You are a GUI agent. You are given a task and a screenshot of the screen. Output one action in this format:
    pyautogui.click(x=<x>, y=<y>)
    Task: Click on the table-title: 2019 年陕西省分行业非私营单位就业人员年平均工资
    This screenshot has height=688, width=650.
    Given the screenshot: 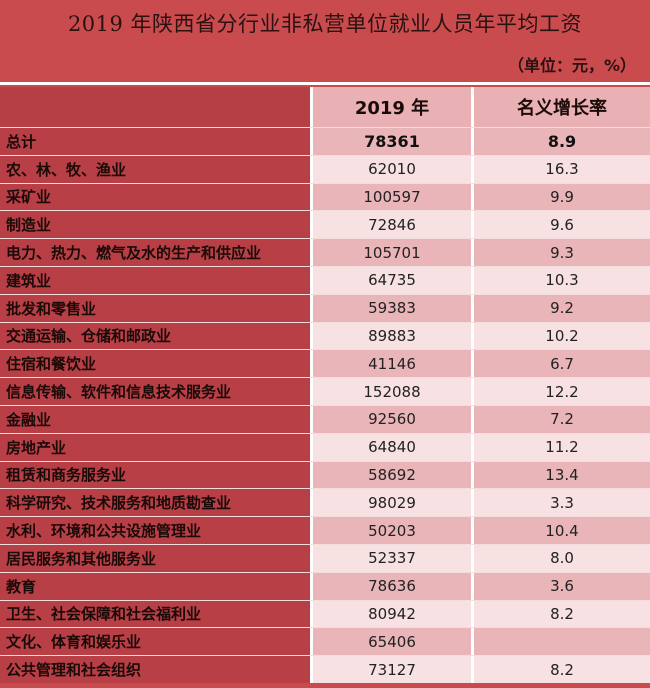 What is the action you would take?
    pyautogui.click(x=325, y=24)
    